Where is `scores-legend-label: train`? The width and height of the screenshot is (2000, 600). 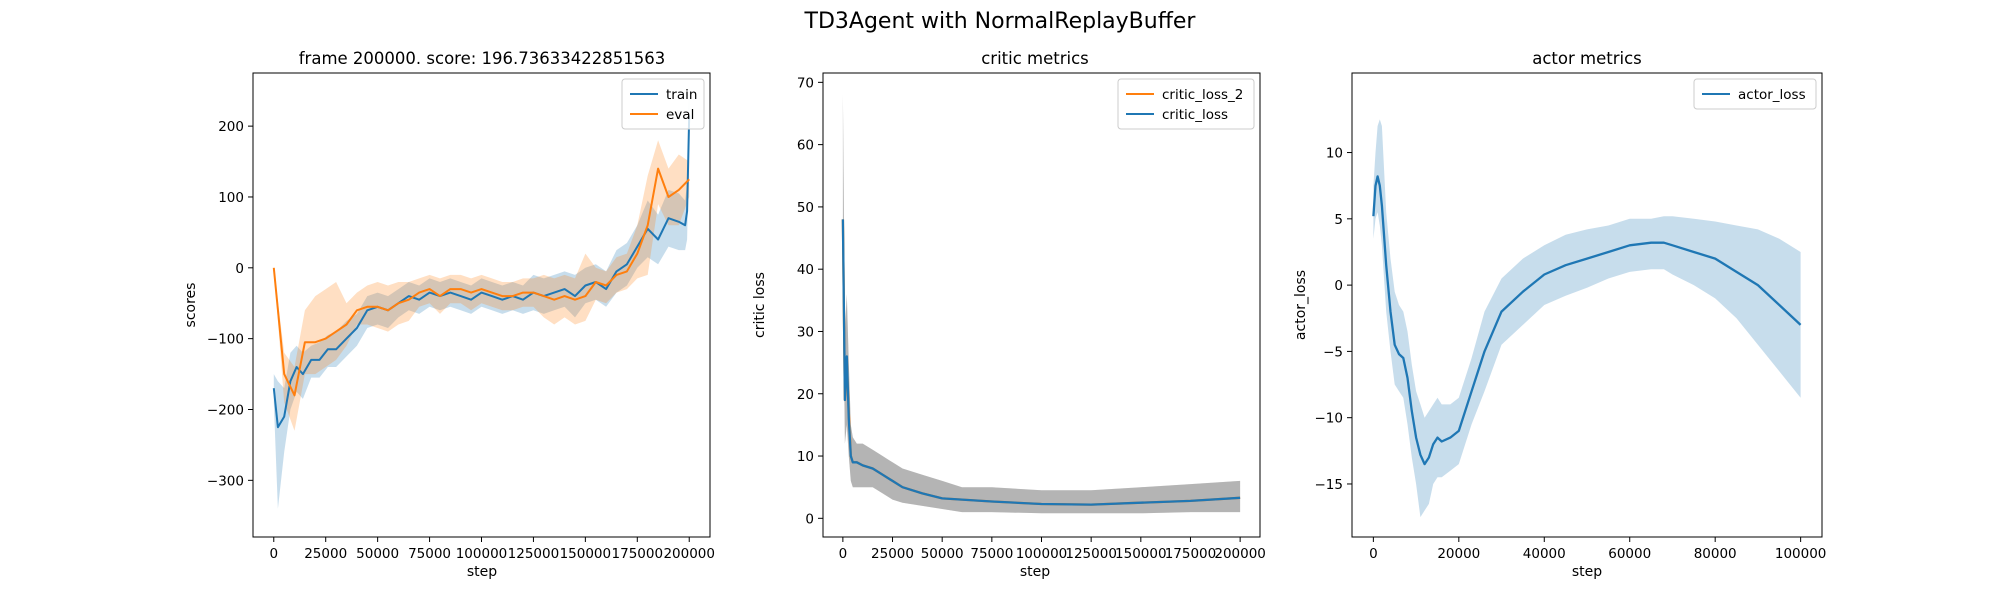 scores-legend-label: train is located at coordinates (681, 95).